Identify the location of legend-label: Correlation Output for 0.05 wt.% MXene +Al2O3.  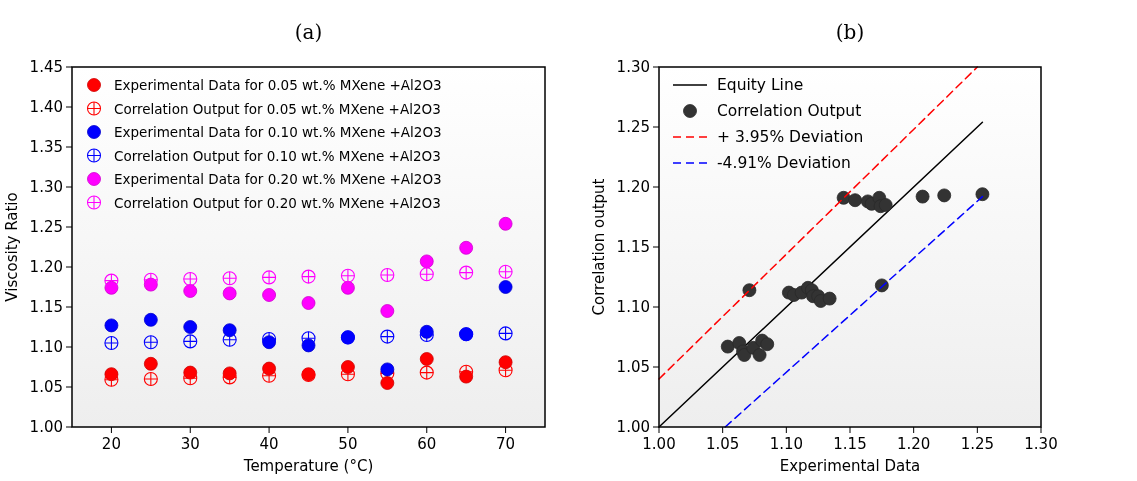
(277, 108).